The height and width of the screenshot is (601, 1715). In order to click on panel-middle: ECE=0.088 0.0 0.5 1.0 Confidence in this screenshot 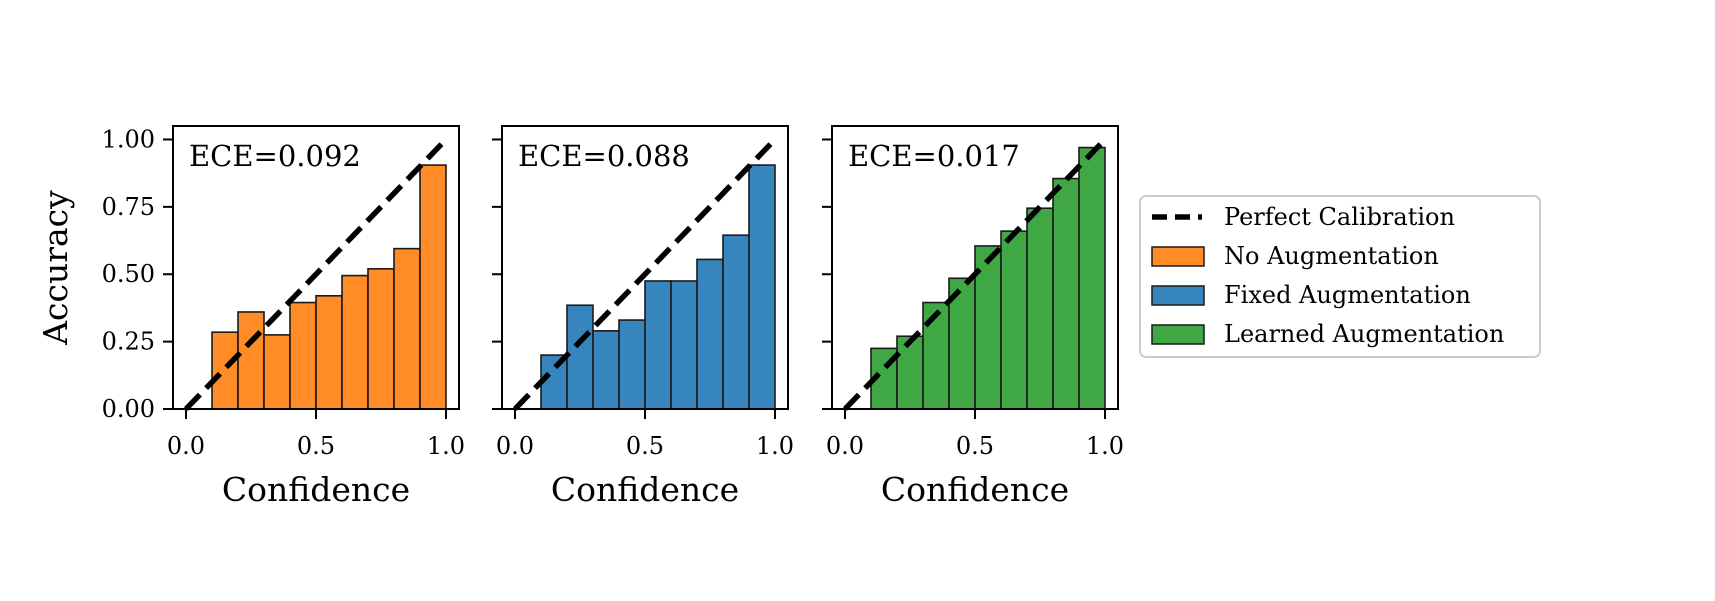, I will do `click(643, 317)`.